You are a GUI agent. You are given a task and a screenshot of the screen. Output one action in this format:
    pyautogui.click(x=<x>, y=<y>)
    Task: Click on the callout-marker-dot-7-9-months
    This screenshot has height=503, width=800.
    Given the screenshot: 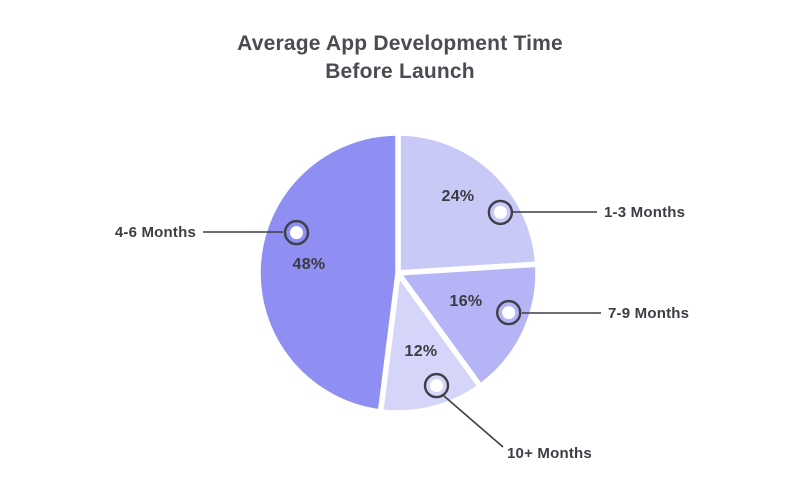 What is the action you would take?
    pyautogui.click(x=509, y=313)
    